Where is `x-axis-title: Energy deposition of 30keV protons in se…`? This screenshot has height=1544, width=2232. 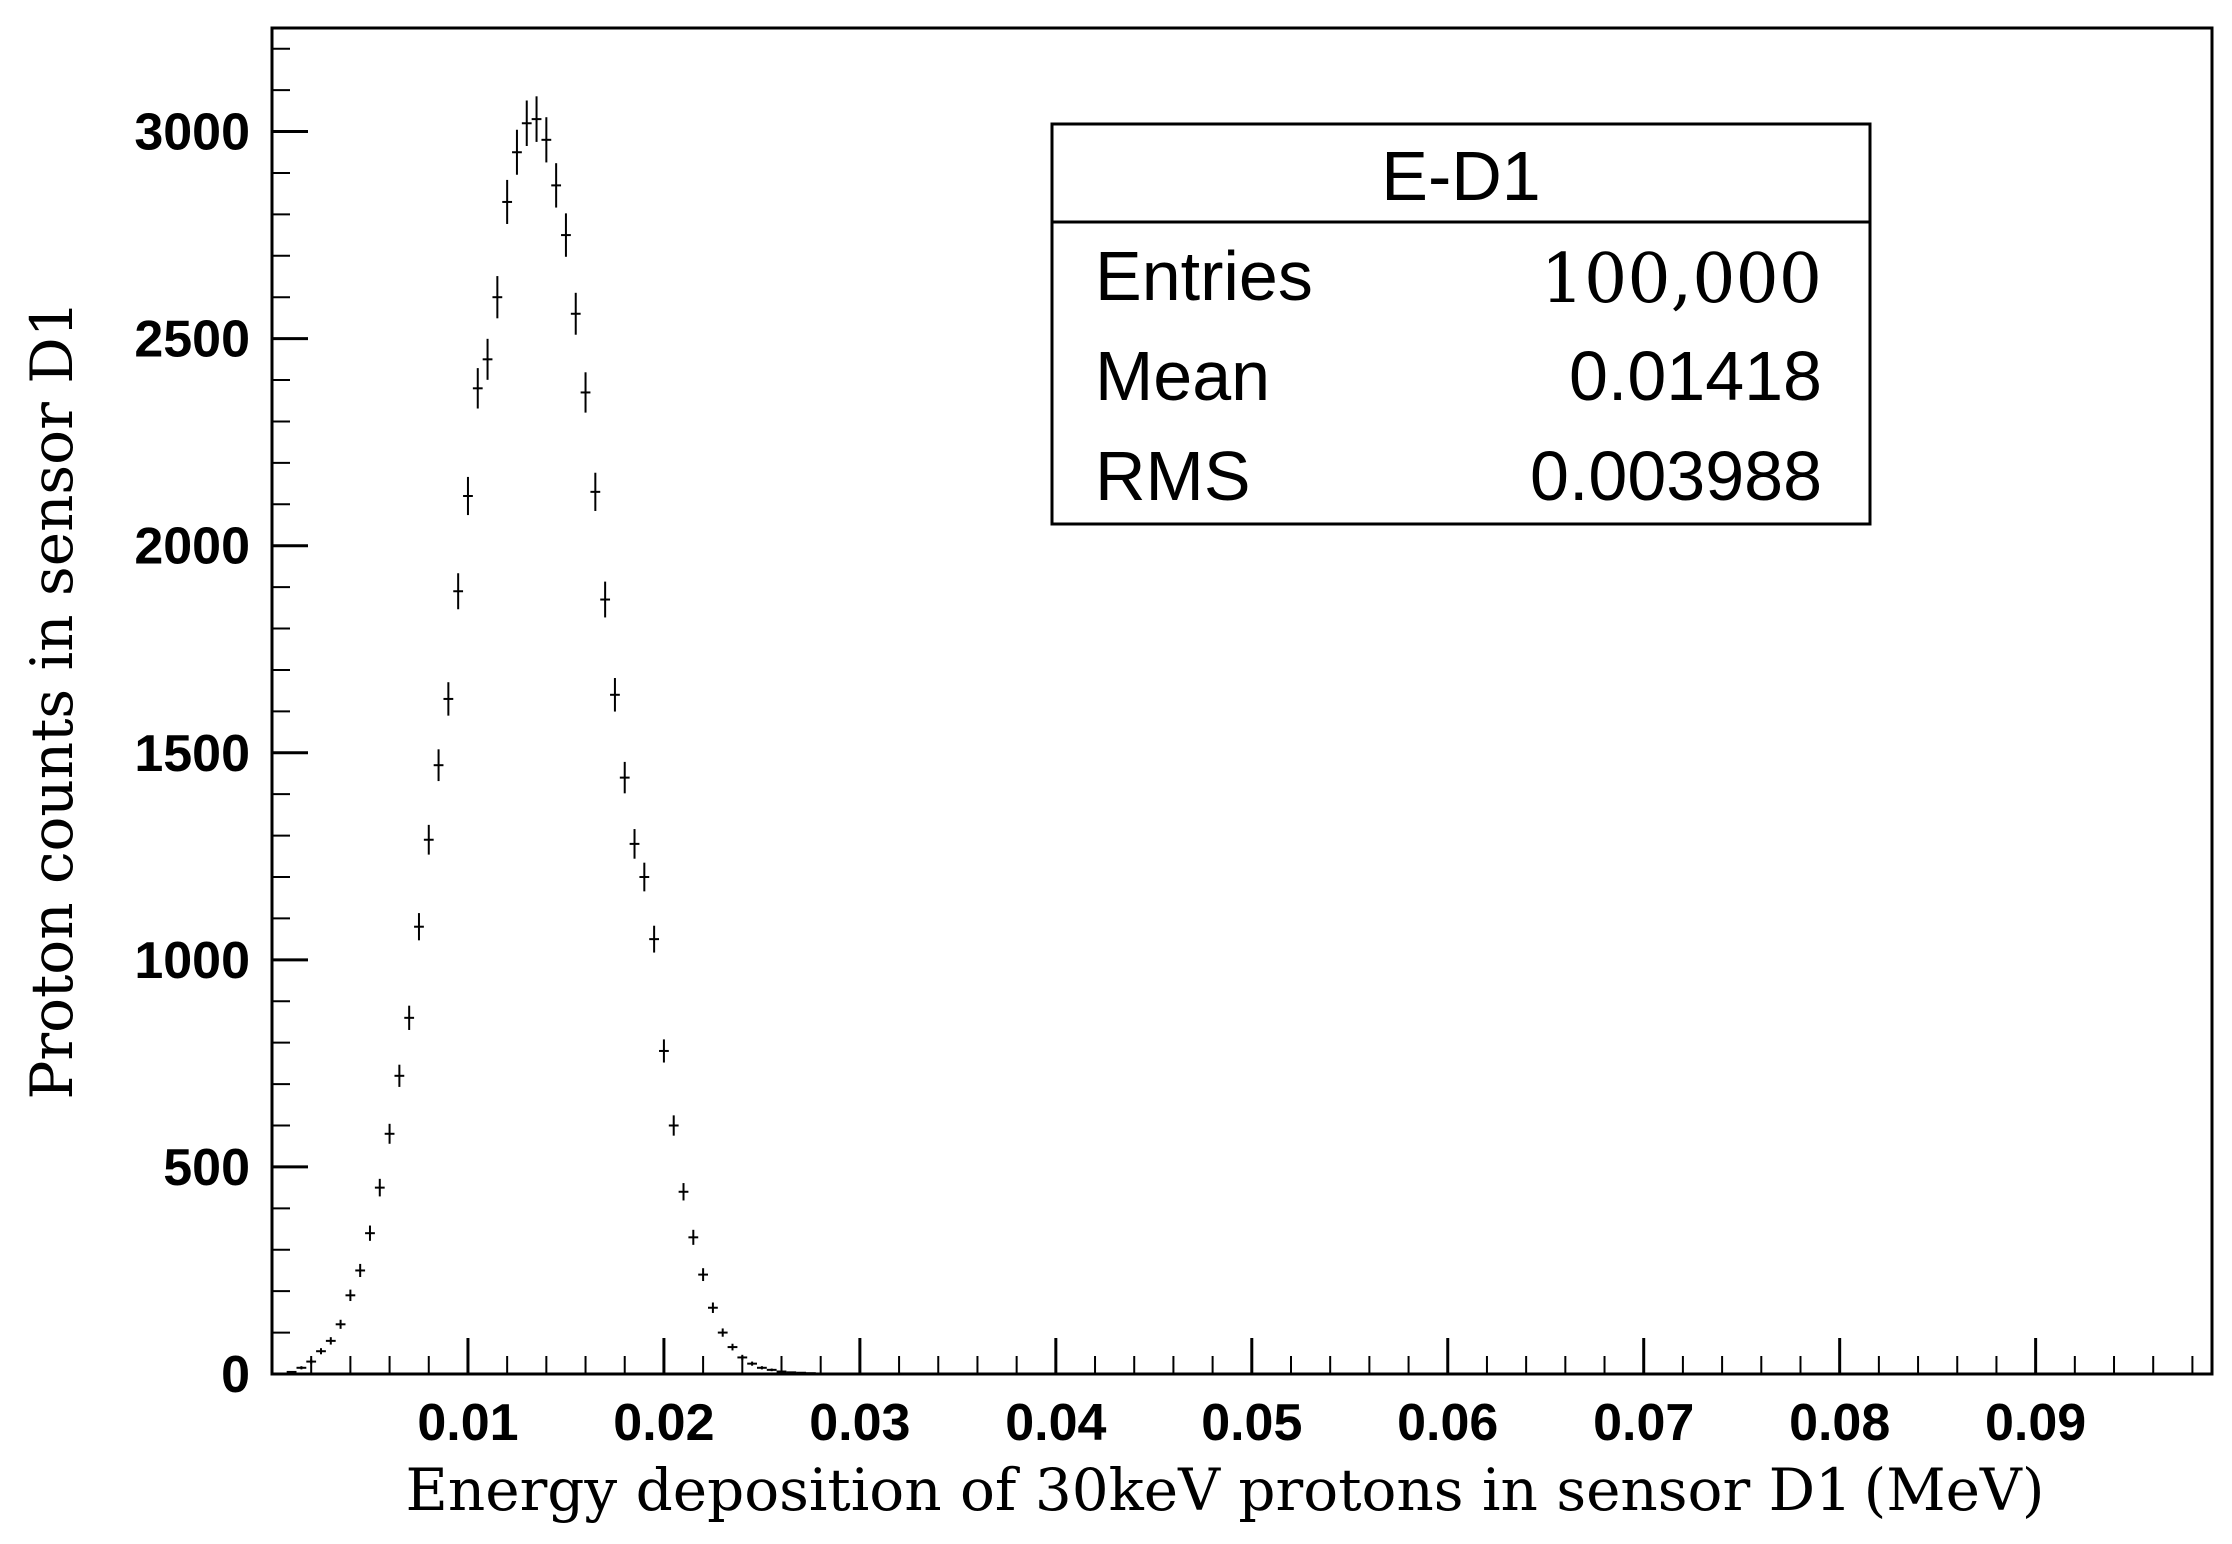 x-axis-title: Energy deposition of 30keV protons in se… is located at coordinates (1225, 1490).